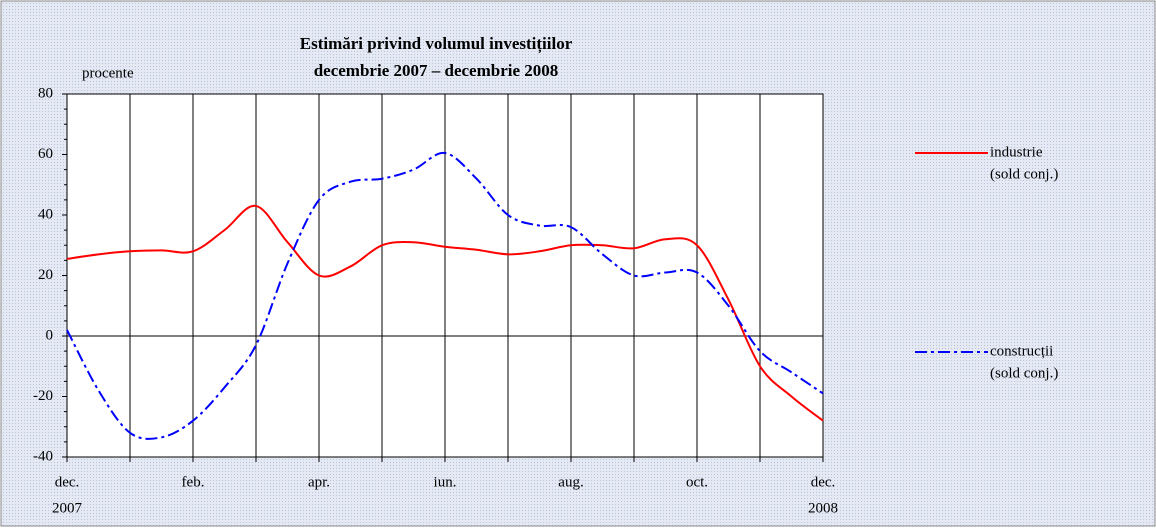 This screenshot has width=1156, height=532. What do you see at coordinates (50, 335) in the screenshot?
I see `y-tick-label: 0` at bounding box center [50, 335].